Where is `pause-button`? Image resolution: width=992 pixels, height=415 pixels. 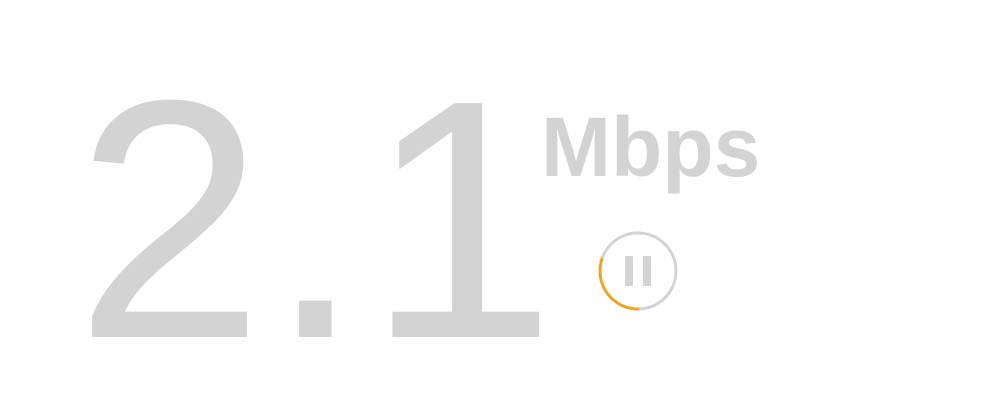 pause-button is located at coordinates (638, 271).